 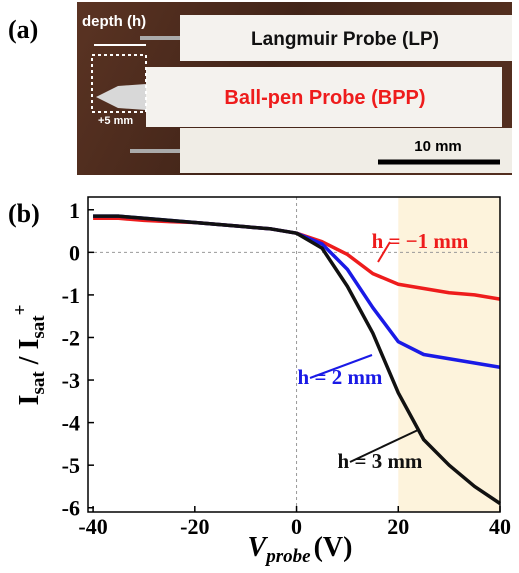 I want to click on y-label-part: I, so click(x=29, y=400).